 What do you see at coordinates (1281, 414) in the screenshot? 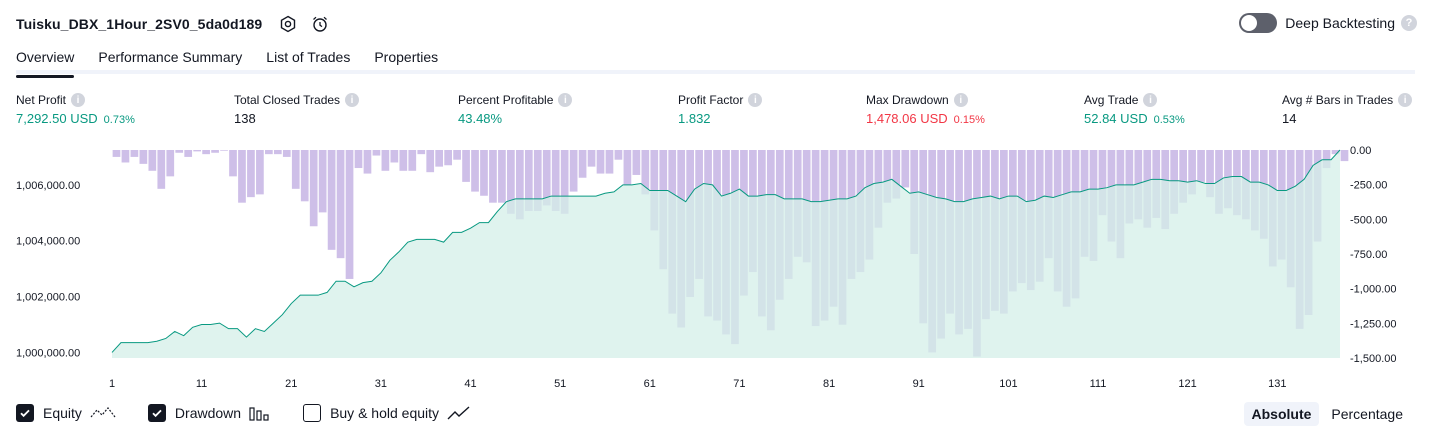
I see `absolute-button: Absolute` at bounding box center [1281, 414].